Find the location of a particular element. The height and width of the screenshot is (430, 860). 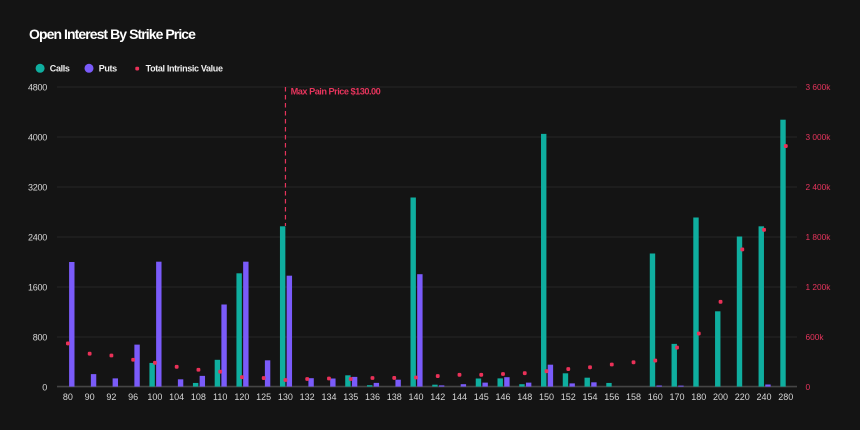

svg-text: 130 is located at coordinates (285, 397).